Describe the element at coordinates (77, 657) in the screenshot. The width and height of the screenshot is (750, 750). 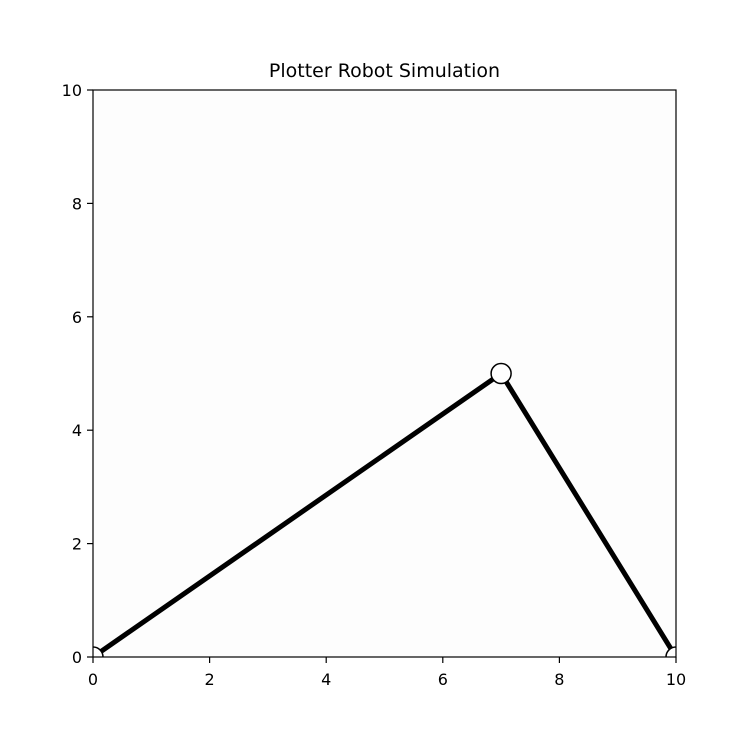
I see `y-tick-label: 0` at that location.